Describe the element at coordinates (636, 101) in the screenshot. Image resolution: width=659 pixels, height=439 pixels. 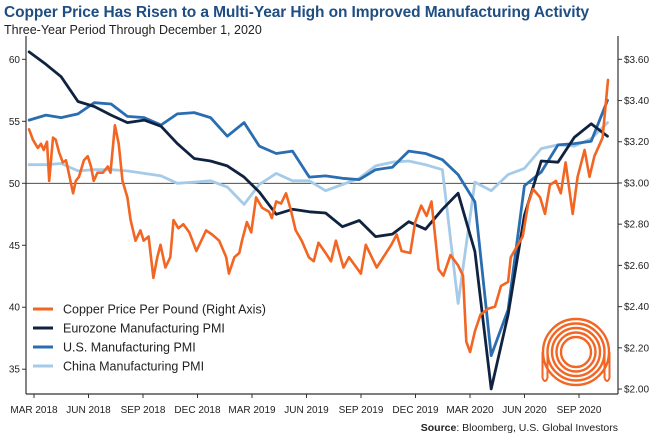
I see `right-axis-tick-label: $3.40` at that location.